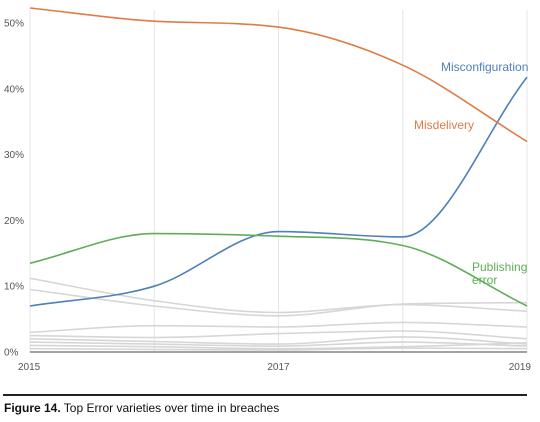 This screenshot has height=422, width=540. What do you see at coordinates (11, 353) in the screenshot?
I see `y-tick-label: 0%` at bounding box center [11, 353].